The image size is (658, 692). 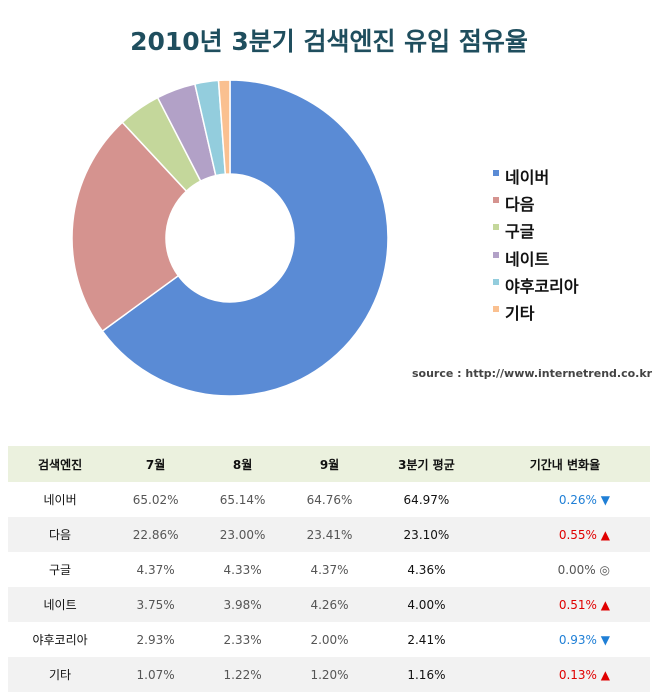 I want to click on change-direction-icon: ◎, so click(x=604, y=569).